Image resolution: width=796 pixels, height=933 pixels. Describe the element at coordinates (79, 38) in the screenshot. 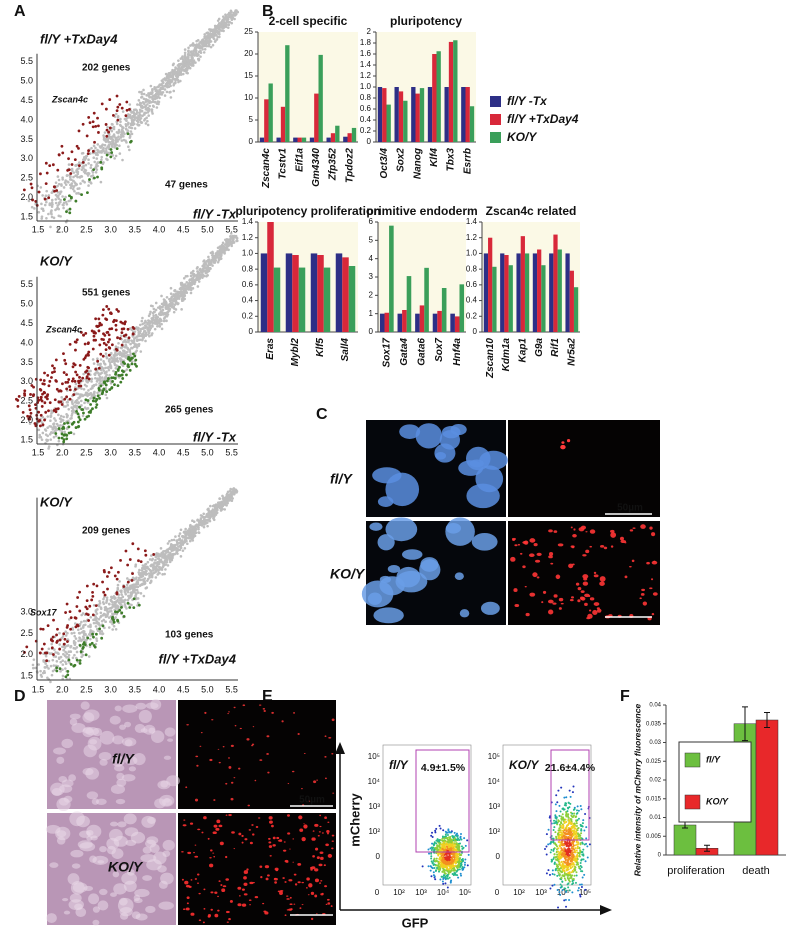

I see `plot-label: fl/Y +TxDay4` at that location.